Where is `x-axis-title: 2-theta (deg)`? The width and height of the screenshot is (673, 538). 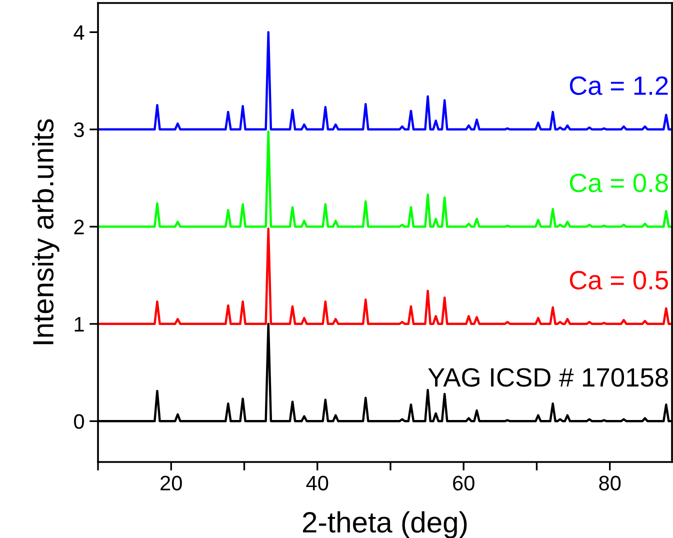 x-axis-title: 2-theta (deg) is located at coordinates (384, 524).